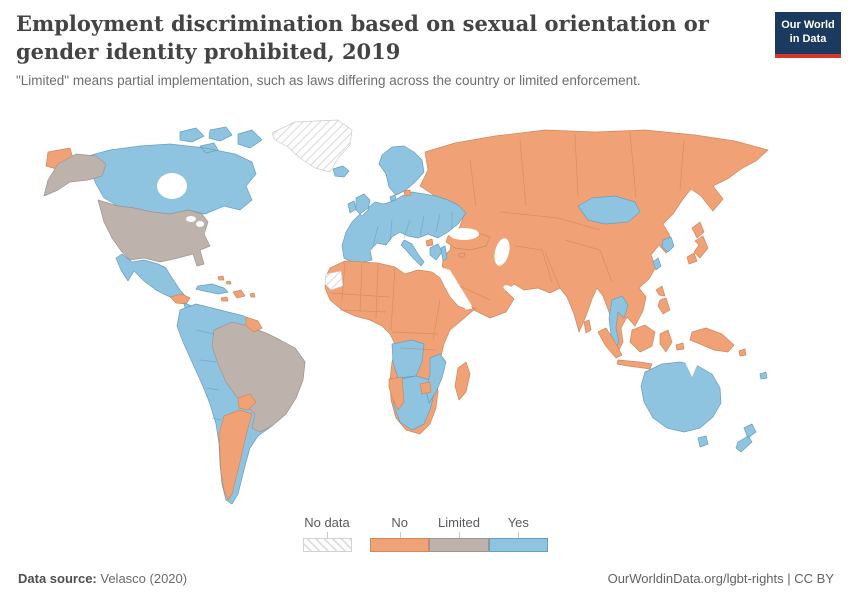 The image size is (850, 600). Describe the element at coordinates (408, 359) in the screenshot. I see `map-region-angola` at that location.